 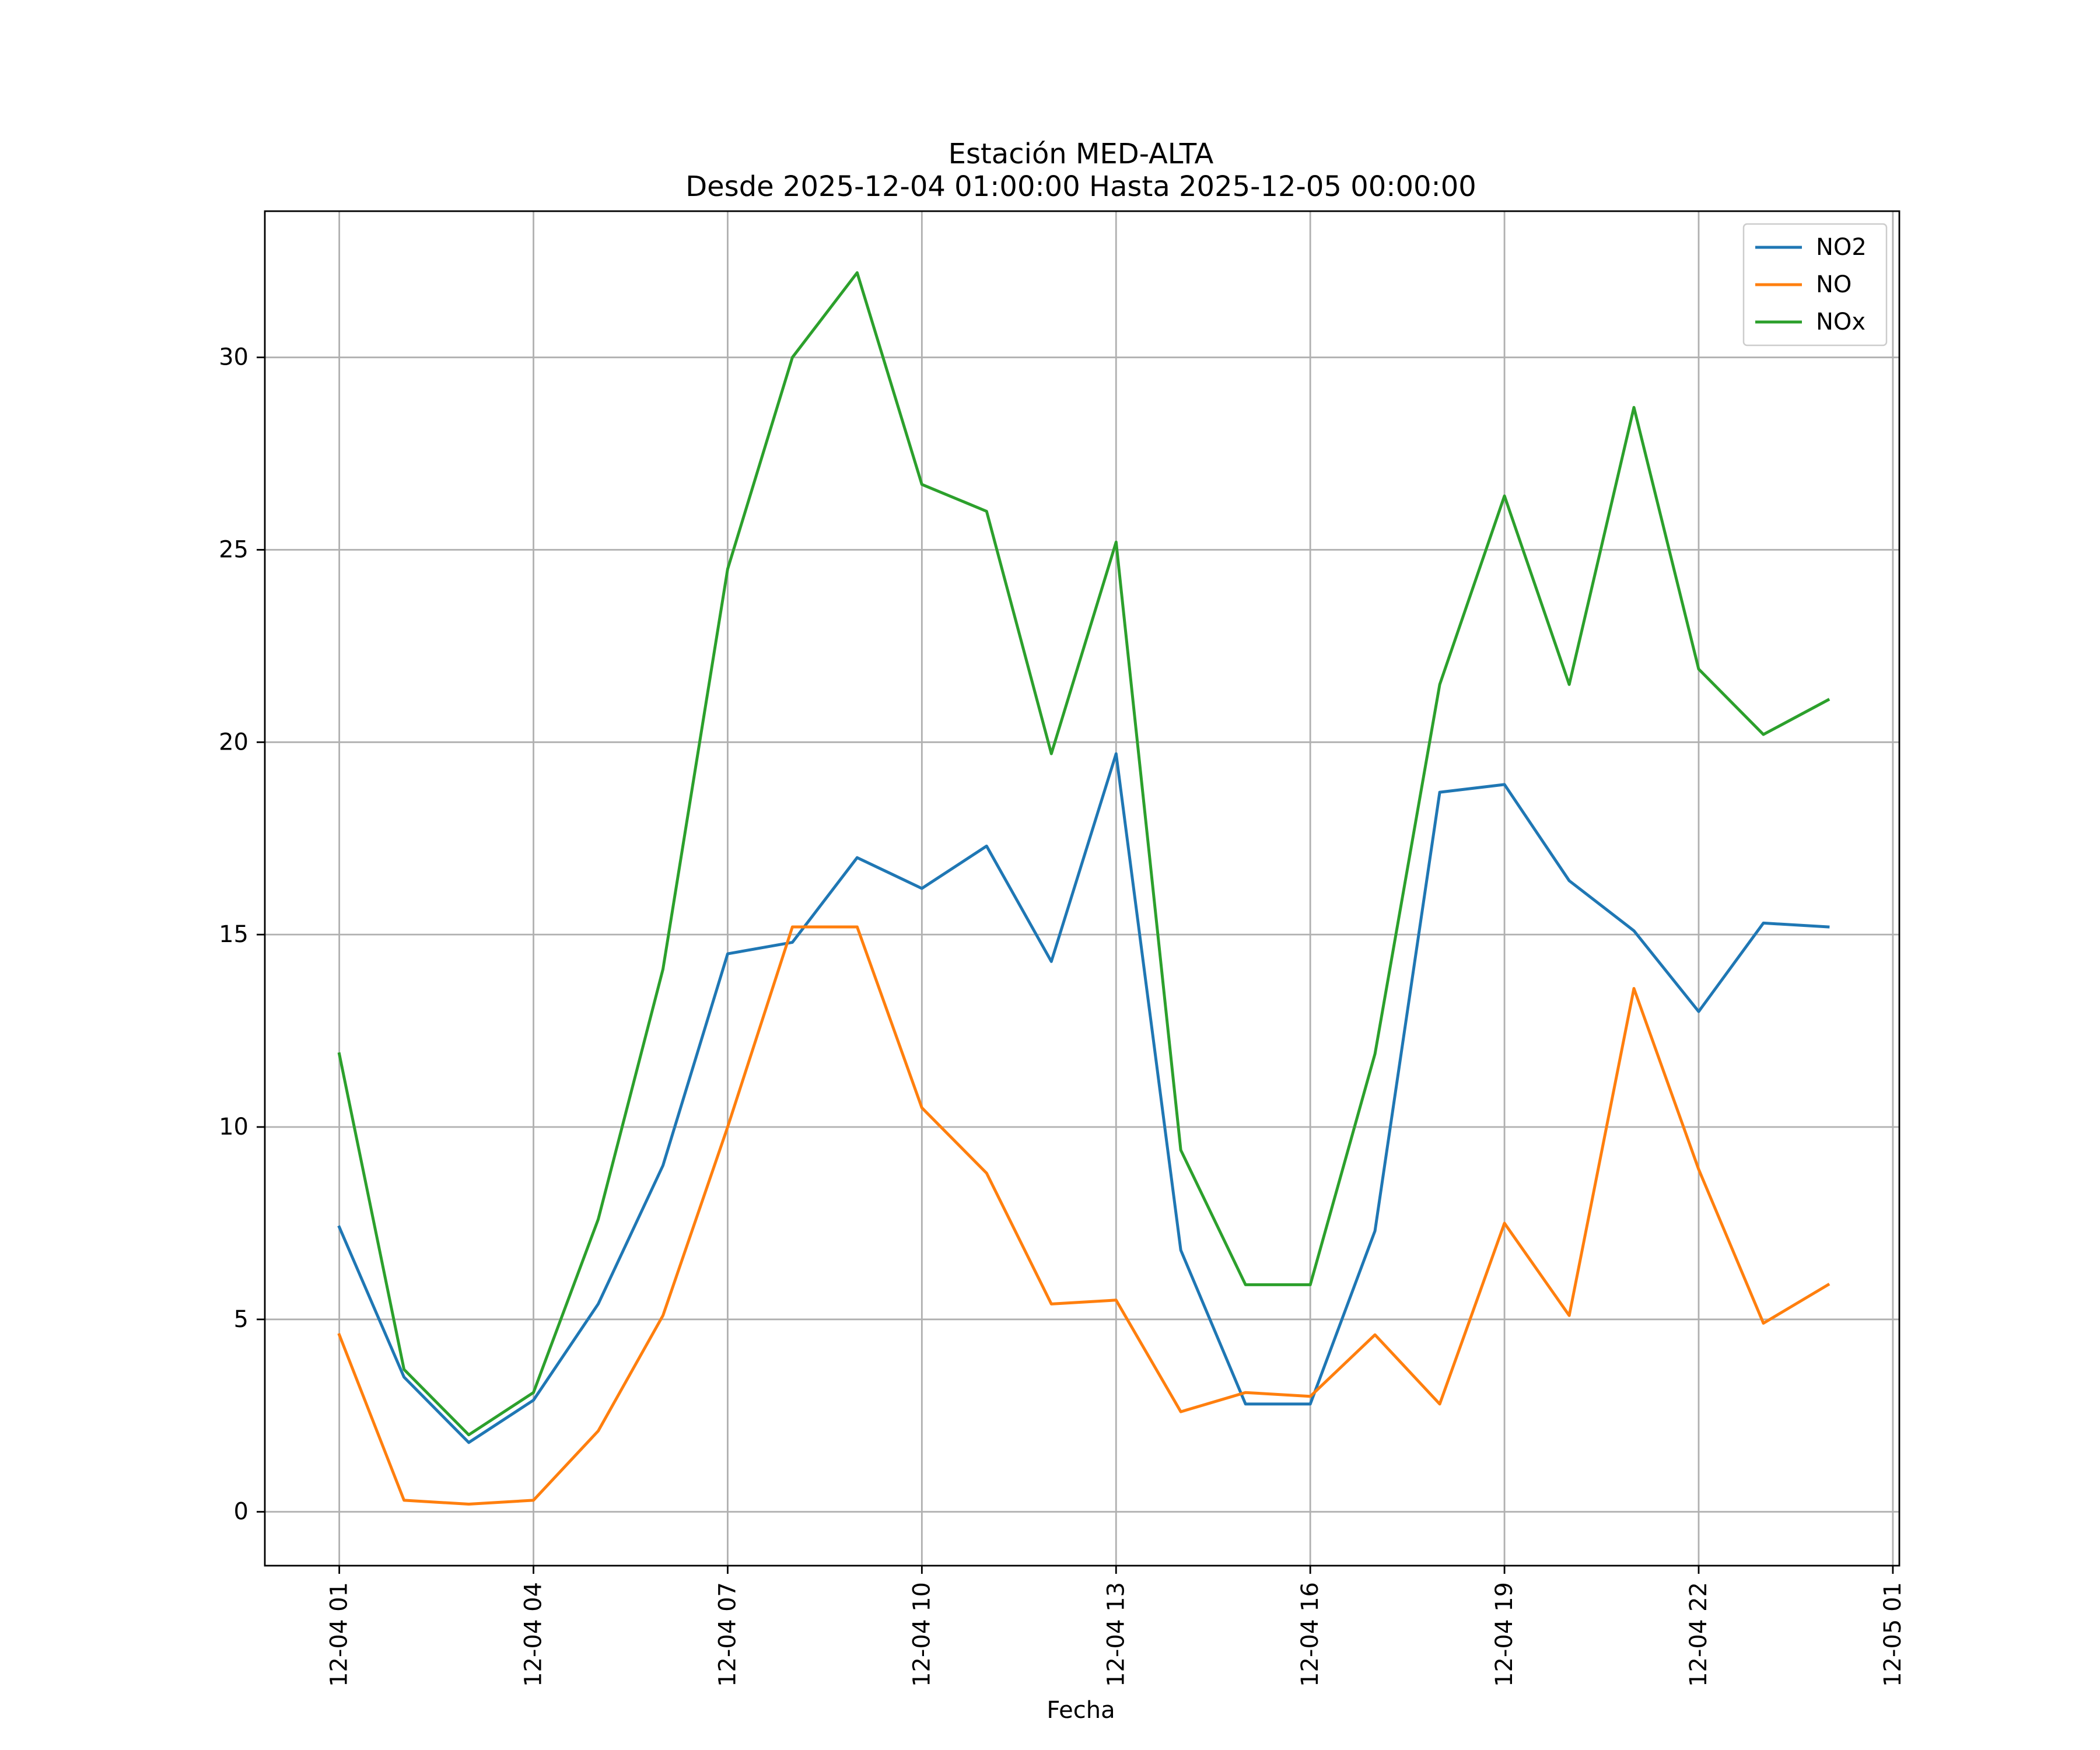 What do you see at coordinates (242, 1319) in the screenshot?
I see `y-tick-label: 5` at bounding box center [242, 1319].